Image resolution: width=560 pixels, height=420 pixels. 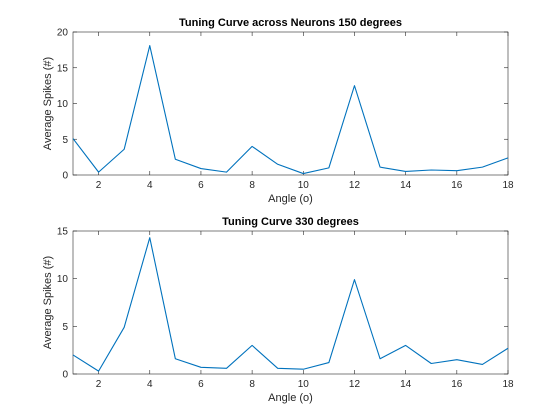 I want to click on chart-title: Tuning Curve across Neurons 150 degrees, so click(x=290, y=23).